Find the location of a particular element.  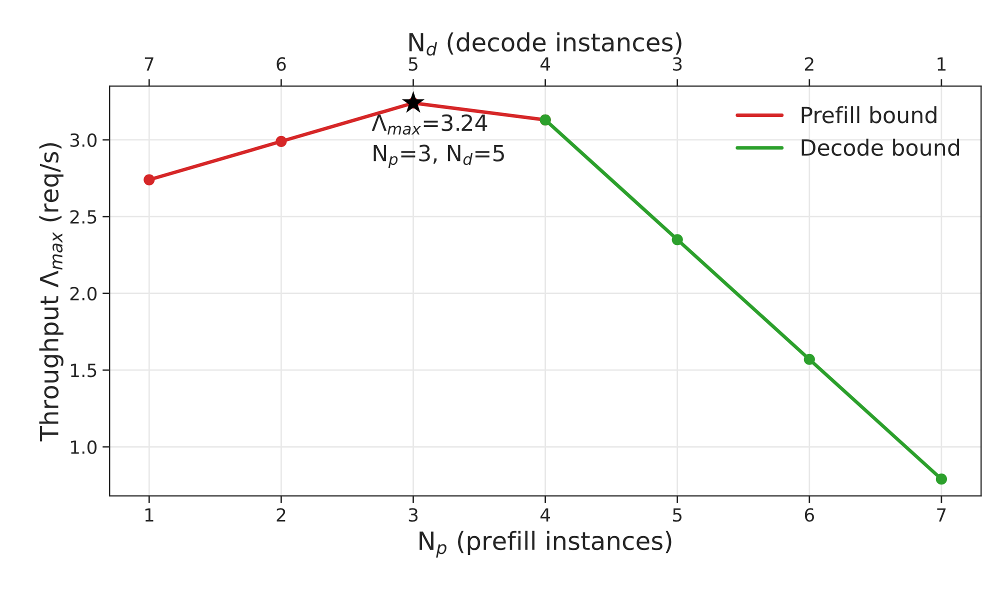

x2-tick-label: 2 is located at coordinates (809, 64).